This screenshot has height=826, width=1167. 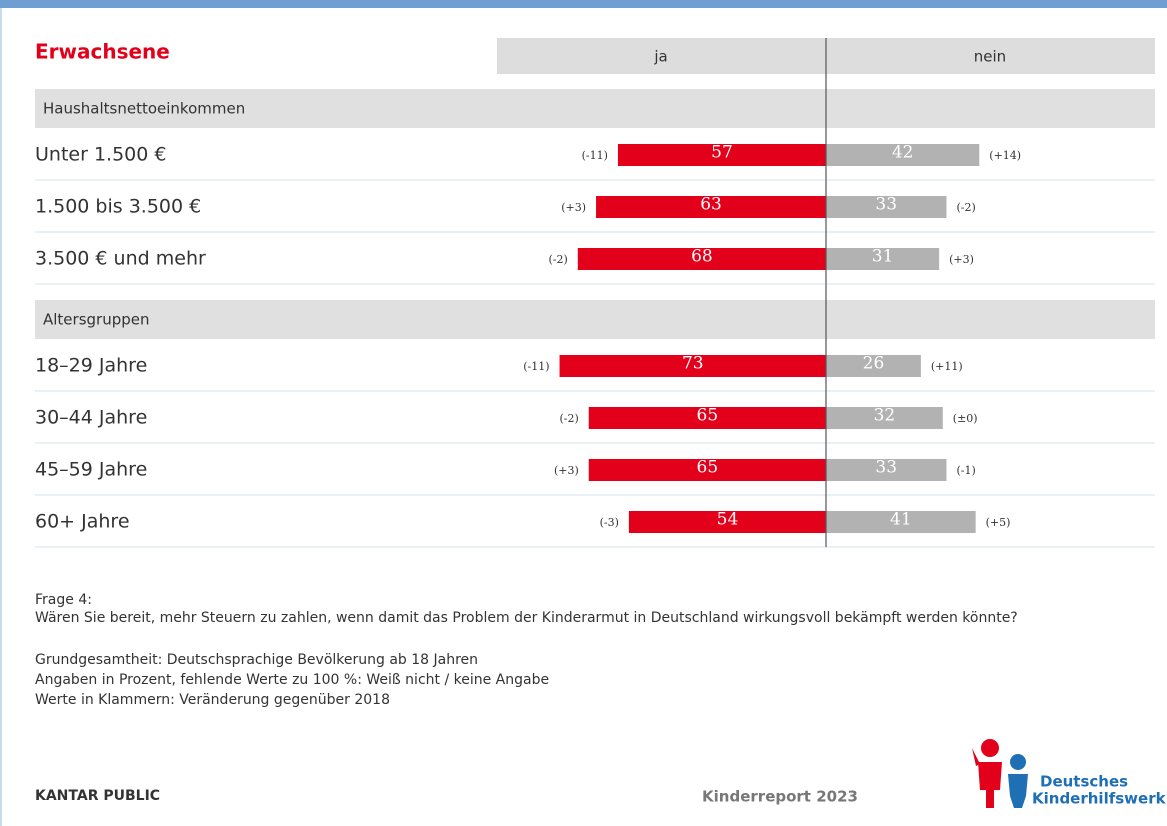 I want to click on change-label: (±0), so click(x=965, y=418).